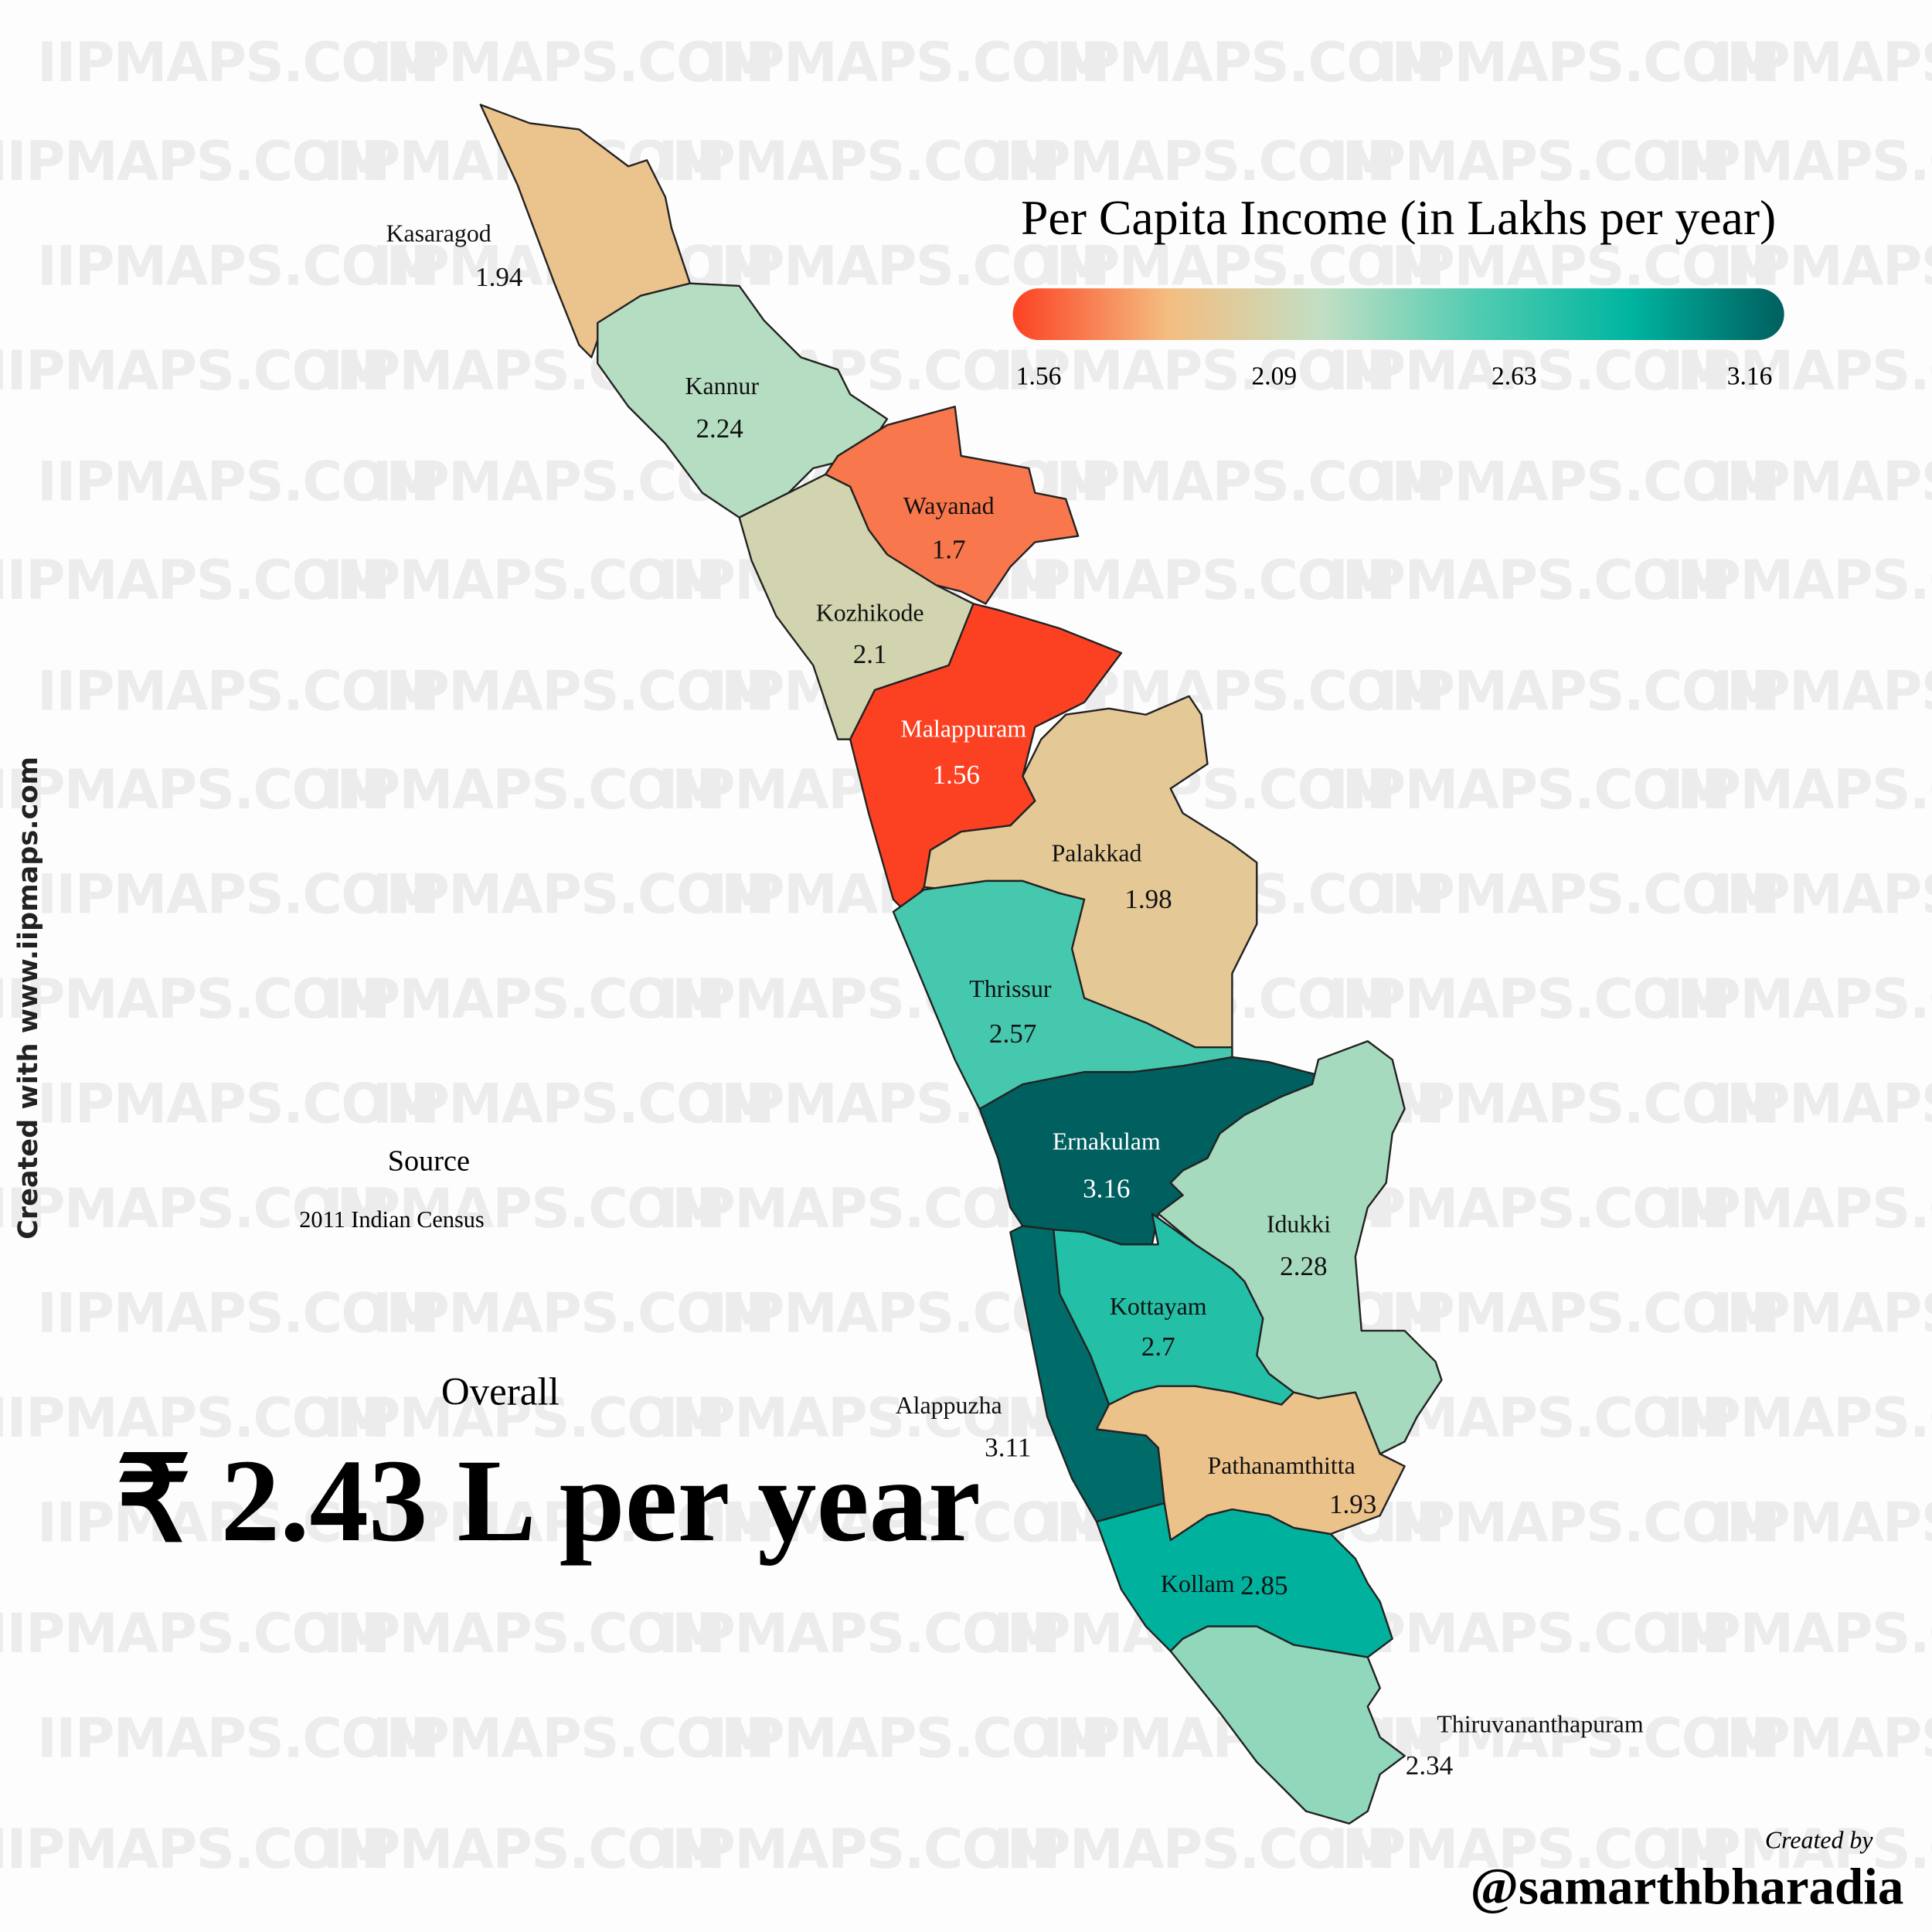 The height and width of the screenshot is (1932, 1932). What do you see at coordinates (392, 1220) in the screenshot?
I see `source-text: 2011 Indian Census` at bounding box center [392, 1220].